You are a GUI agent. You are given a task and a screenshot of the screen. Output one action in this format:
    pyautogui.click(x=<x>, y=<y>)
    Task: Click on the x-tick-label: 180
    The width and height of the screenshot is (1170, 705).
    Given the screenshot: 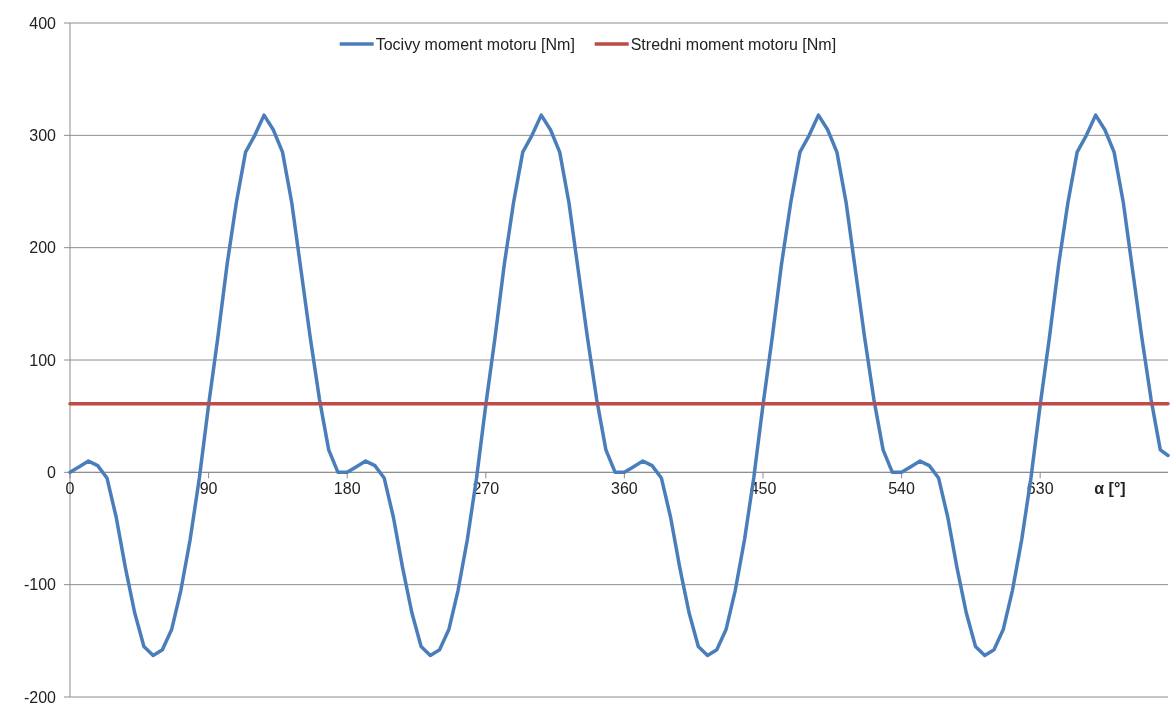 What is the action you would take?
    pyautogui.click(x=347, y=489)
    